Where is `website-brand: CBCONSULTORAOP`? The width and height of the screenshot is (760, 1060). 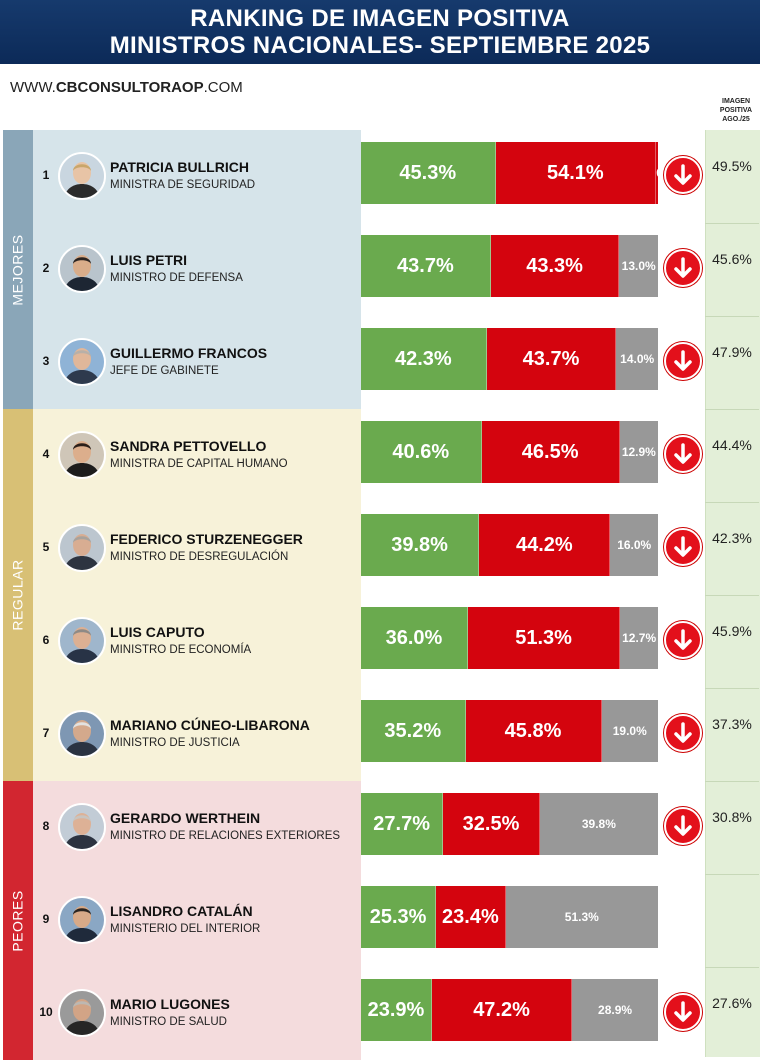 website-brand: CBCONSULTORAOP is located at coordinates (129, 87).